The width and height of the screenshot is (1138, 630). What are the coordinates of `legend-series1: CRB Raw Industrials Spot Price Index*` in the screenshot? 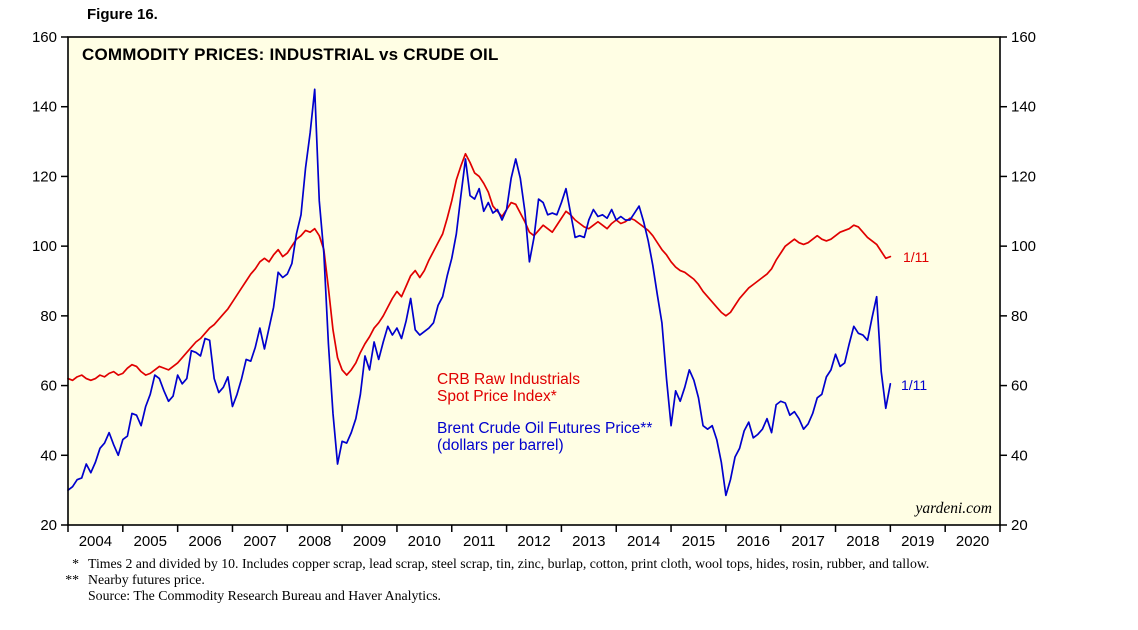 It's located at (508, 388).